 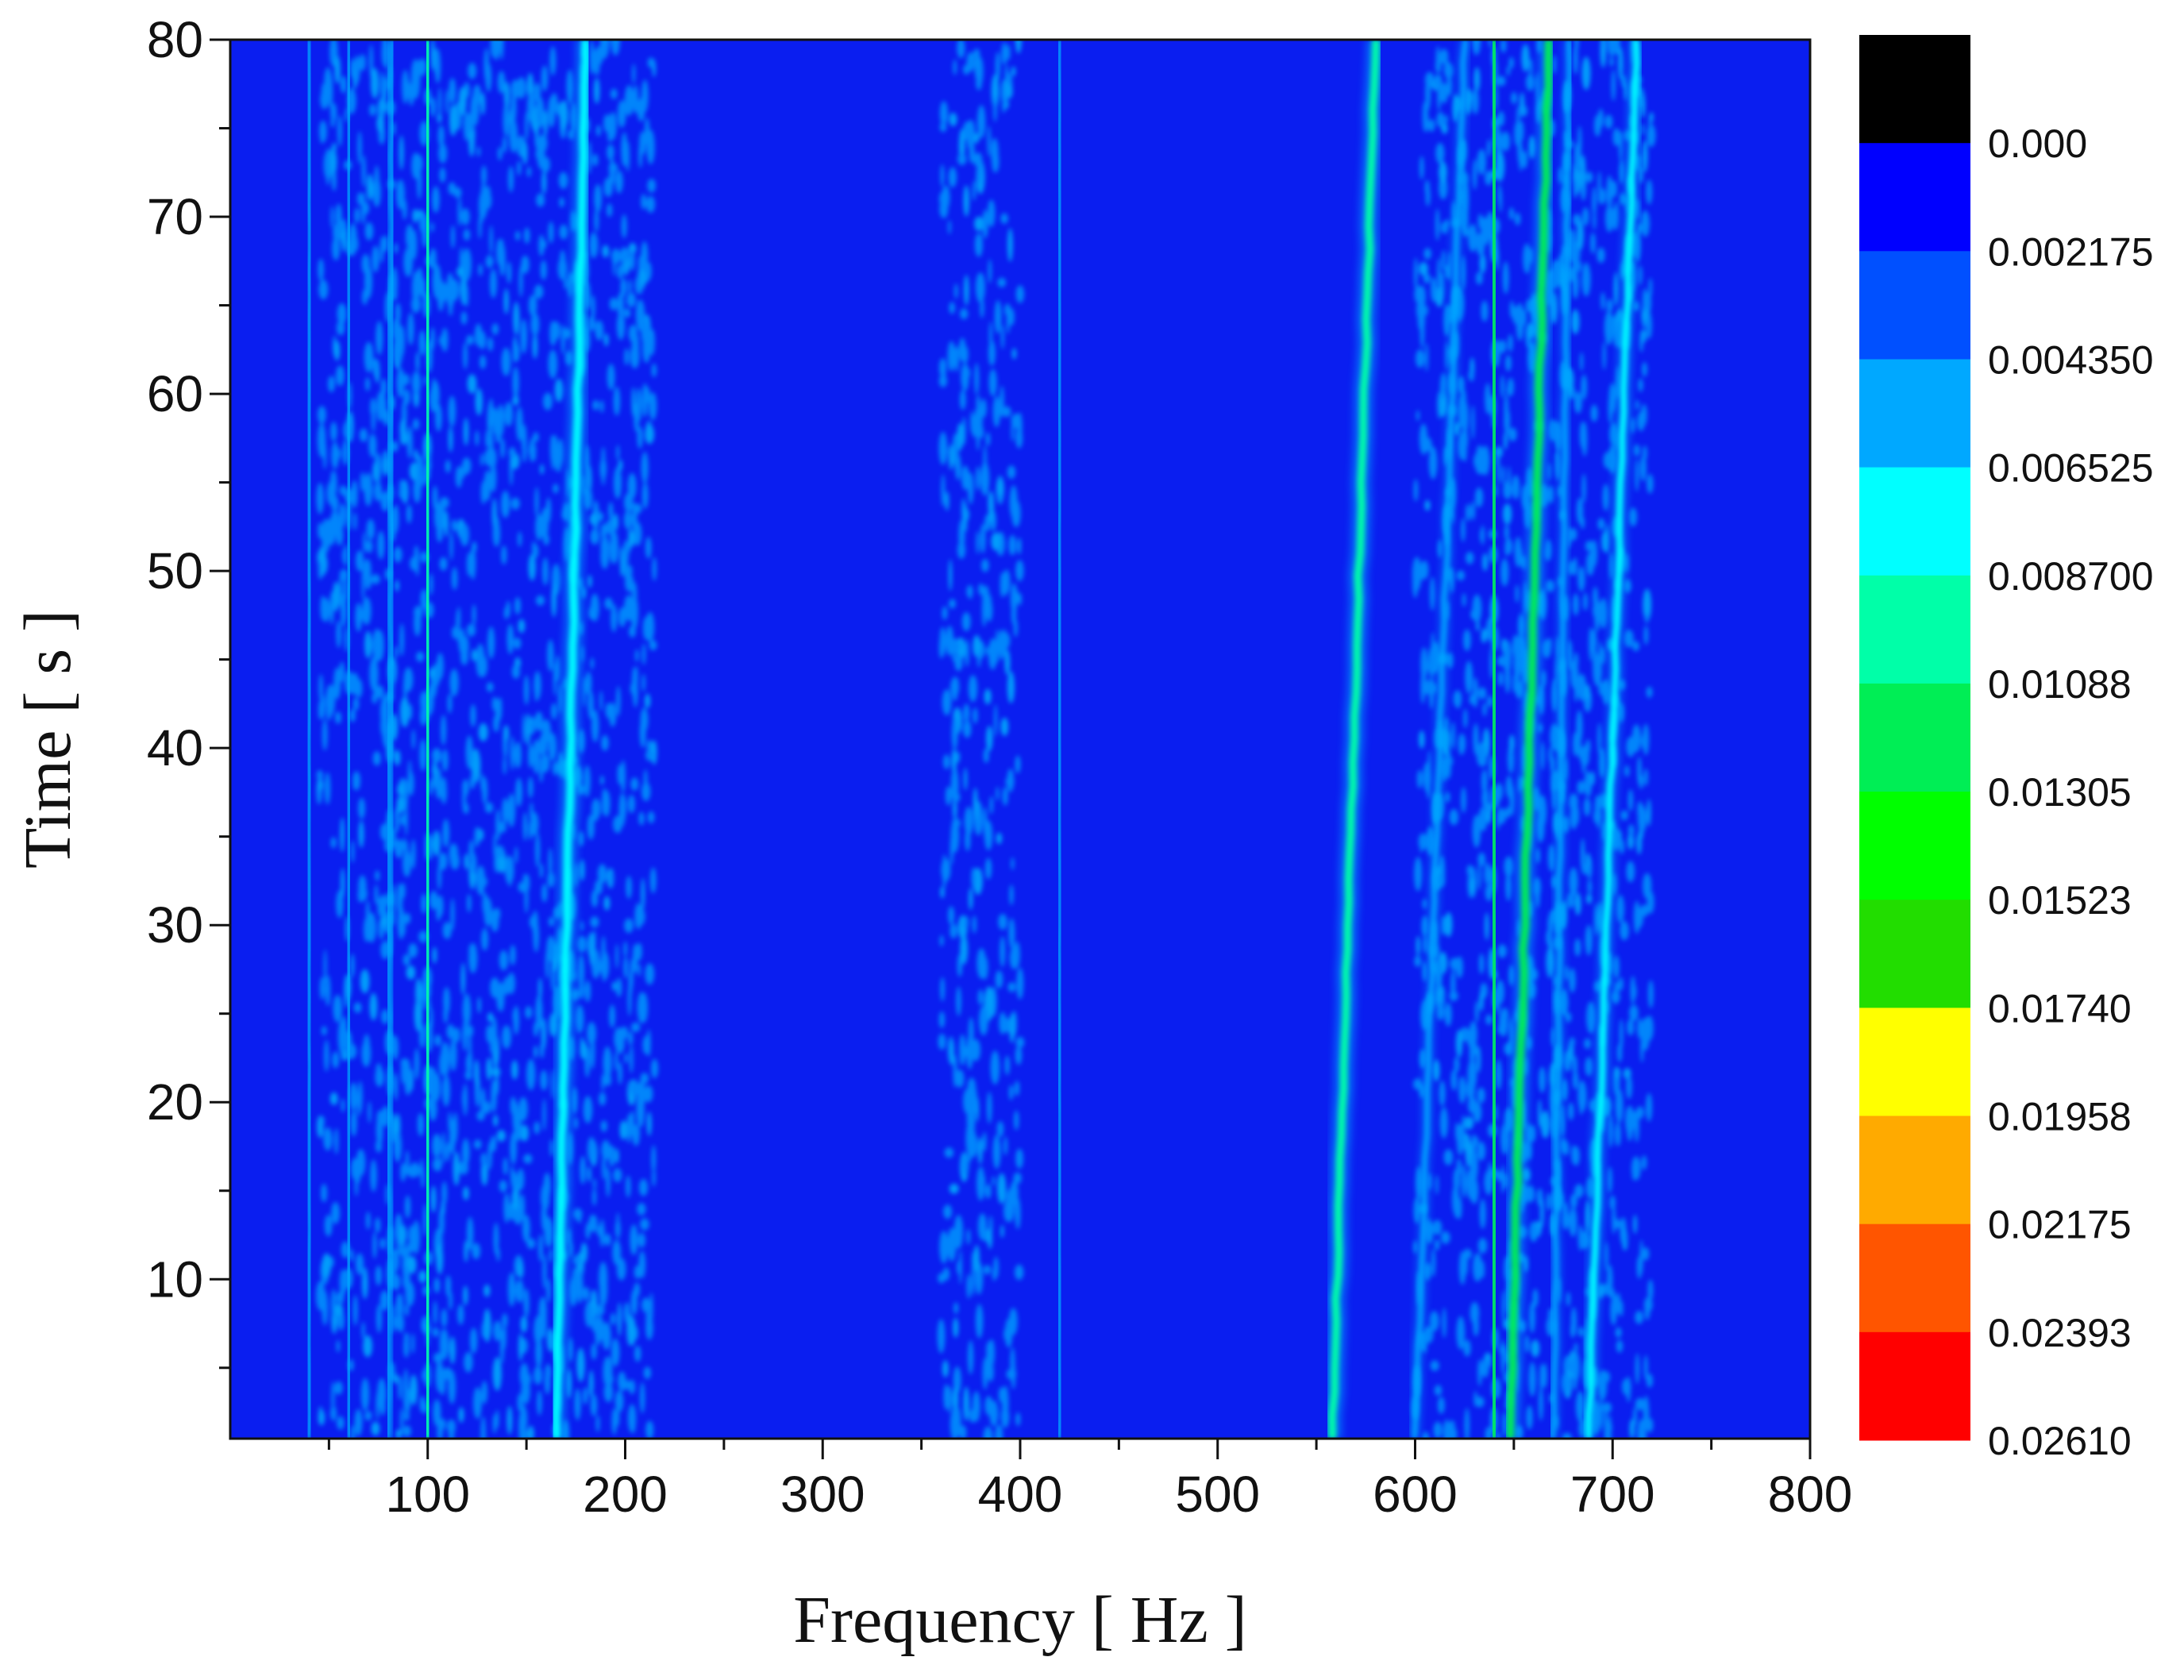 What do you see at coordinates (2071, 251) in the screenshot?
I see `colorbar-label: 0.002175` at bounding box center [2071, 251].